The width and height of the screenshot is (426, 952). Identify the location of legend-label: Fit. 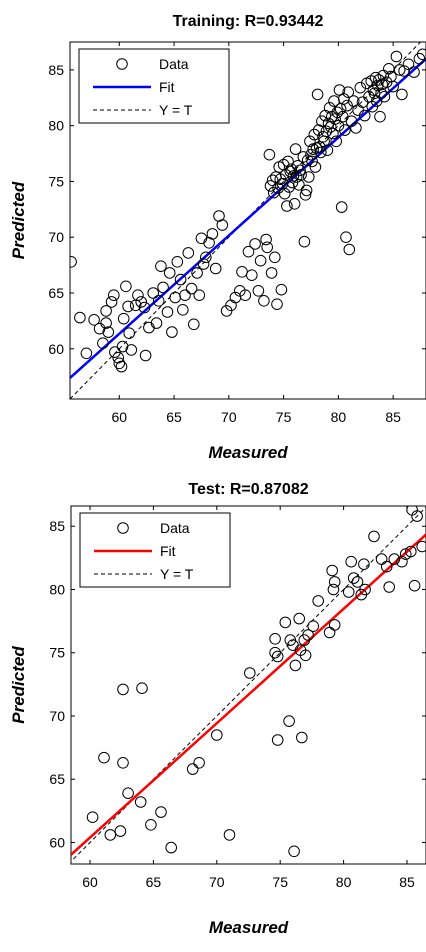
(167, 87).